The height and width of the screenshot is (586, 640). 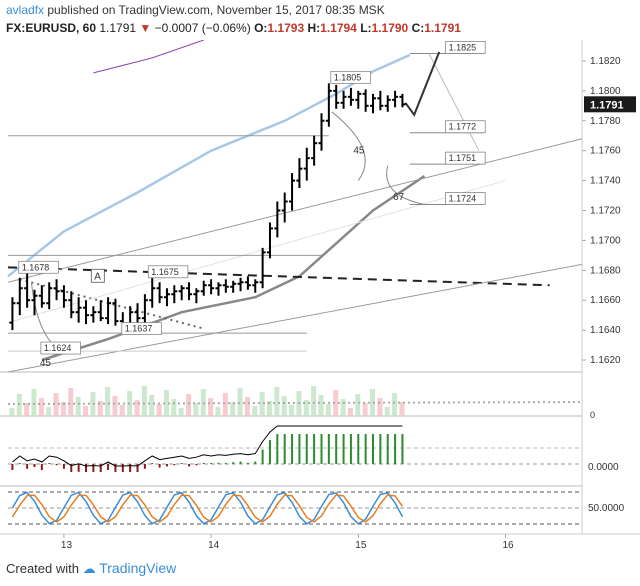 I want to click on annotation-box, so click(x=97, y=275).